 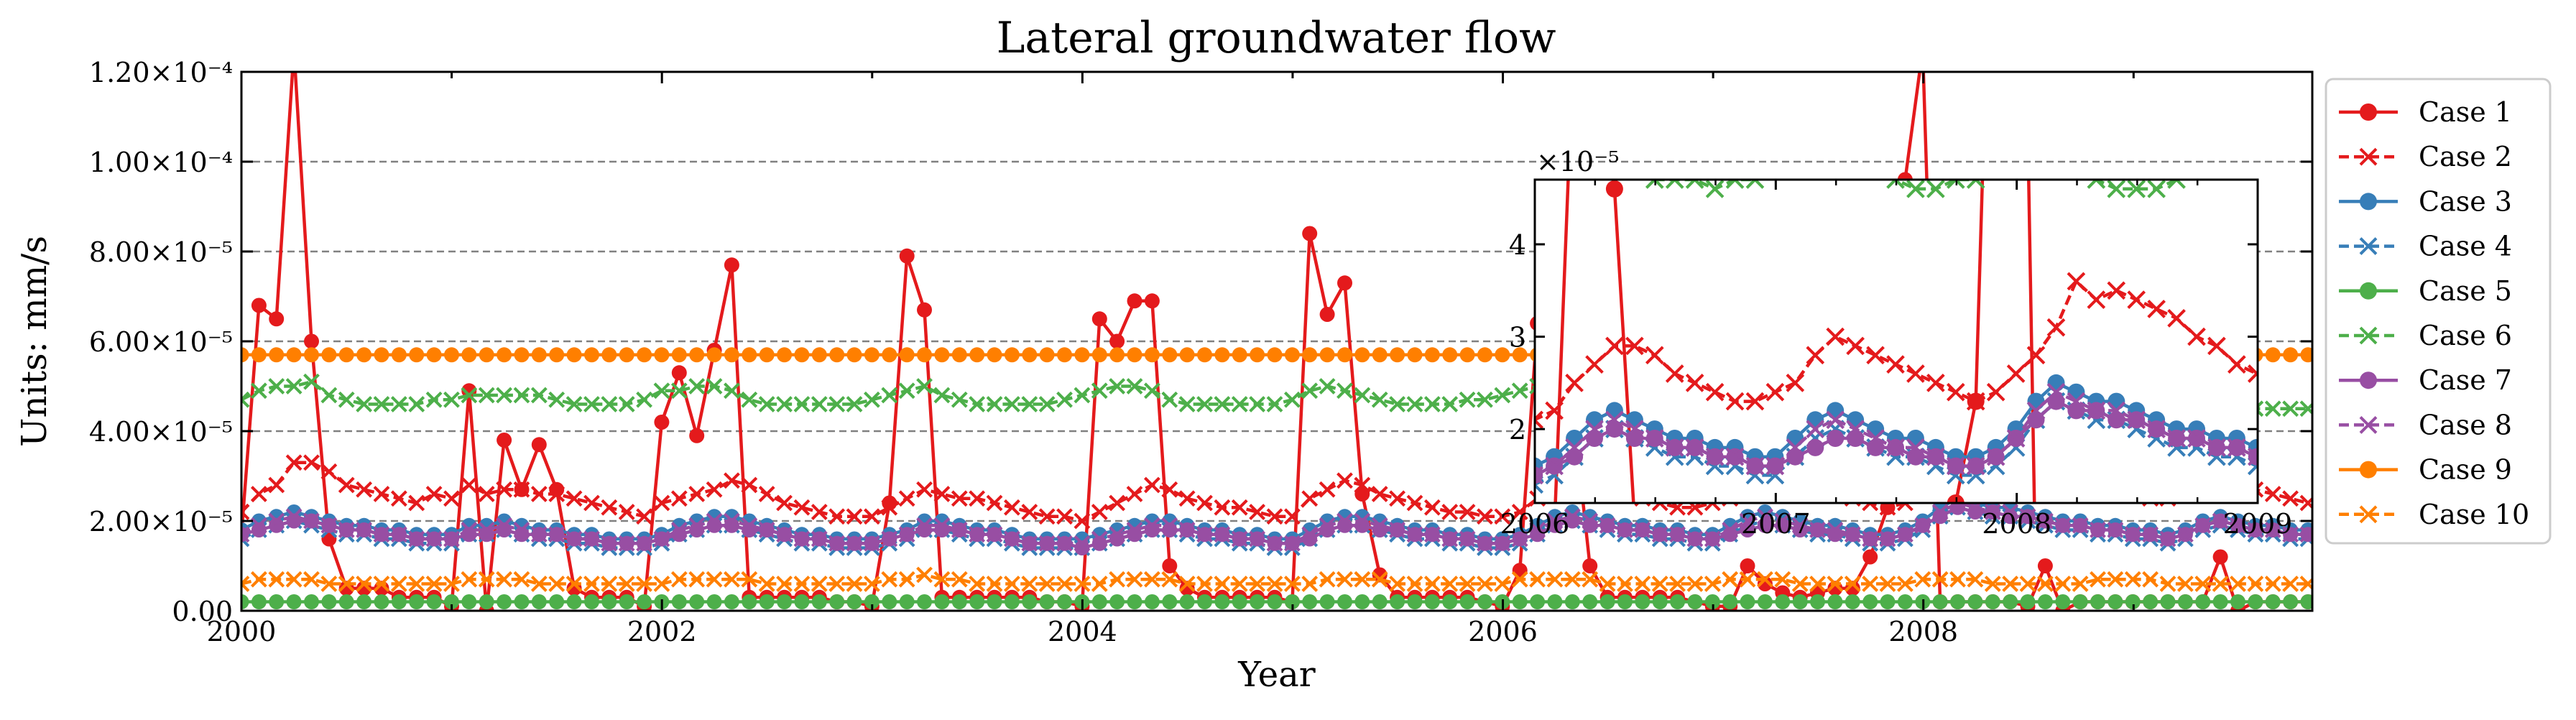 What do you see at coordinates (34, 341) in the screenshot?
I see `y-axis-label: Units: mm/s` at bounding box center [34, 341].